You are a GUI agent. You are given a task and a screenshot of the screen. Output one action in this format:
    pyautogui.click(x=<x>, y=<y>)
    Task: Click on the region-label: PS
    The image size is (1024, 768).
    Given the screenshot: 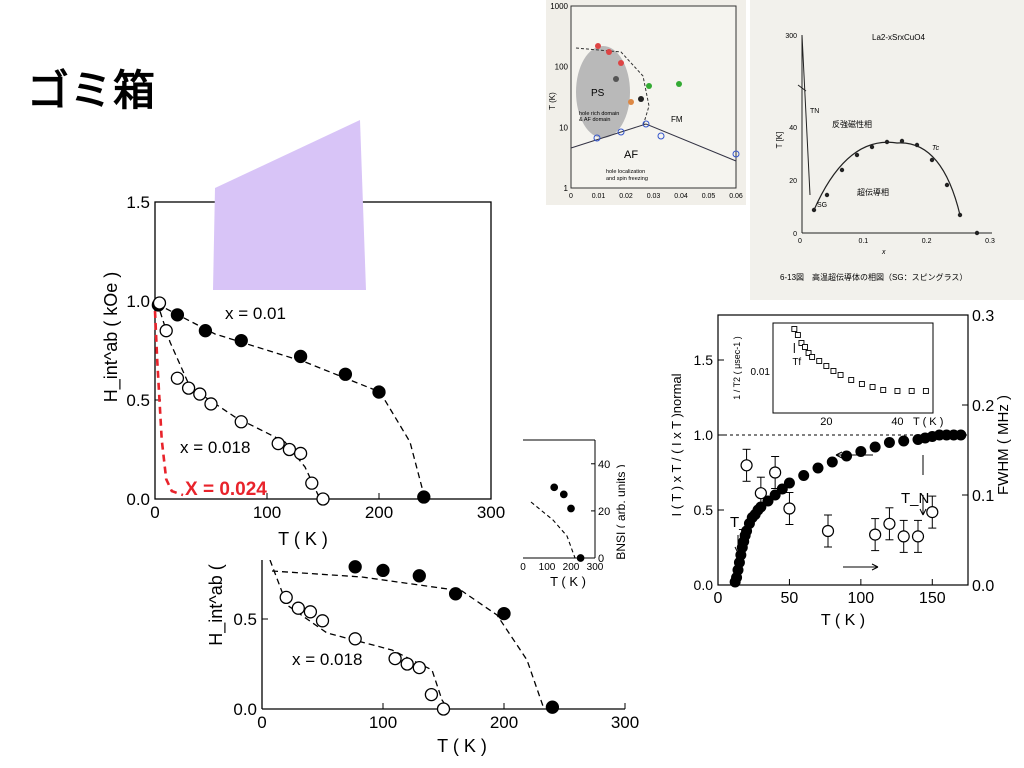 What is the action you would take?
    pyautogui.click(x=598, y=93)
    